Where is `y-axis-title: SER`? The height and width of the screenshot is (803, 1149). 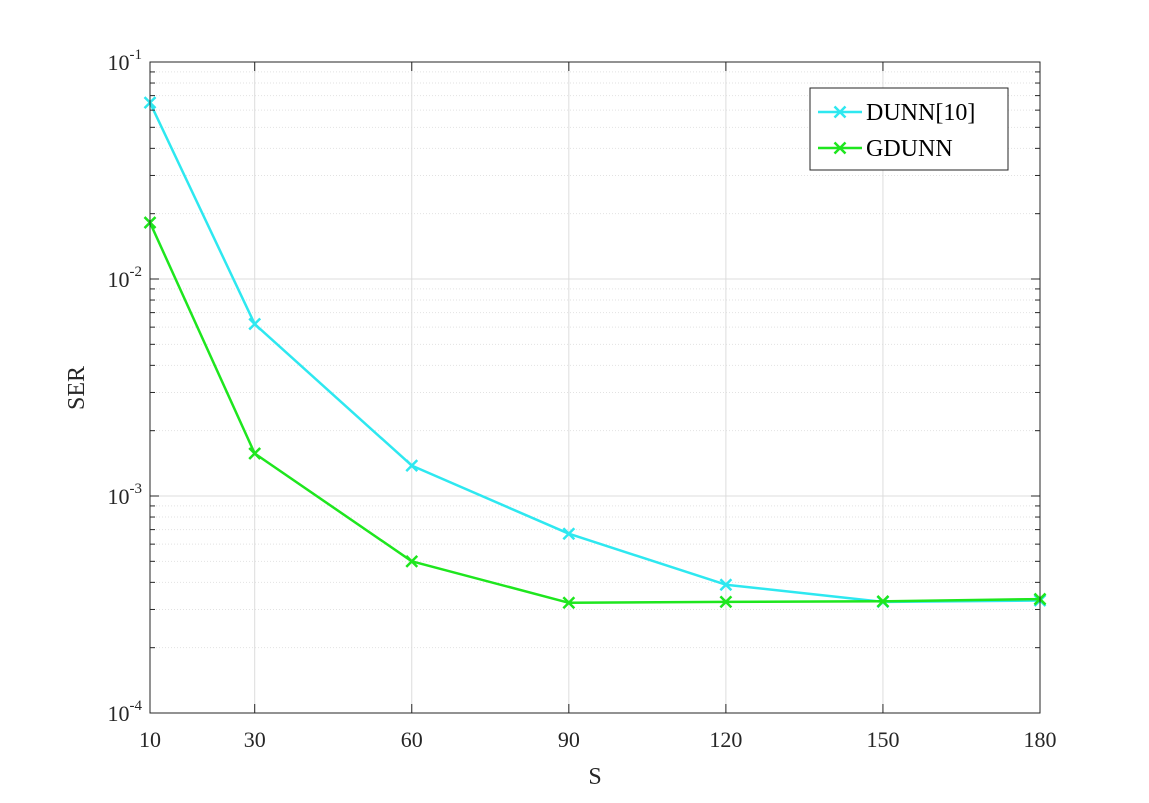 y-axis-title: SER is located at coordinates (77, 388).